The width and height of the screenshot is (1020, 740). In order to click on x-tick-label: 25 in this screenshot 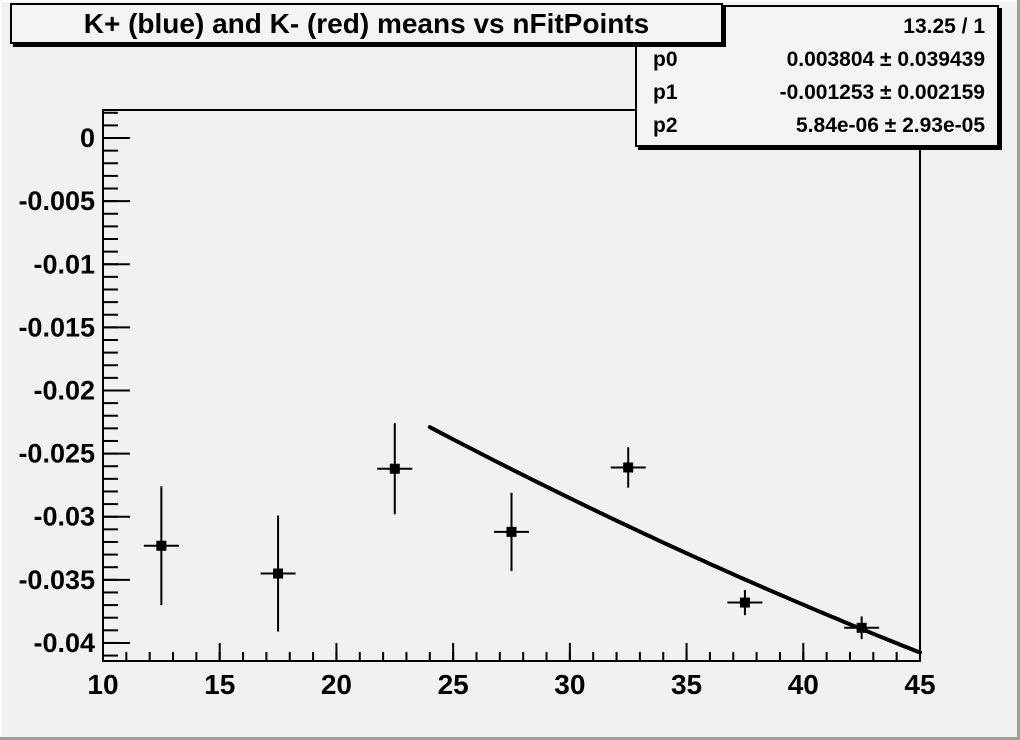, I will do `click(453, 684)`.